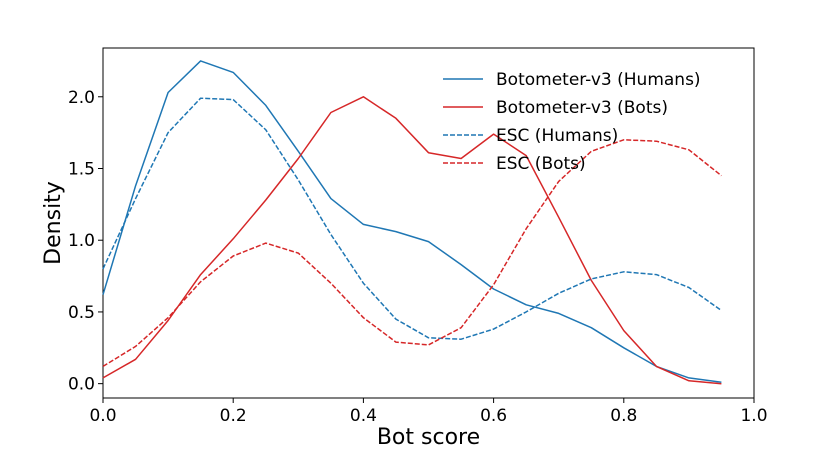 The height and width of the screenshot is (450, 830). Describe the element at coordinates (428, 437) in the screenshot. I see `x-axis-title: Bot score` at that location.